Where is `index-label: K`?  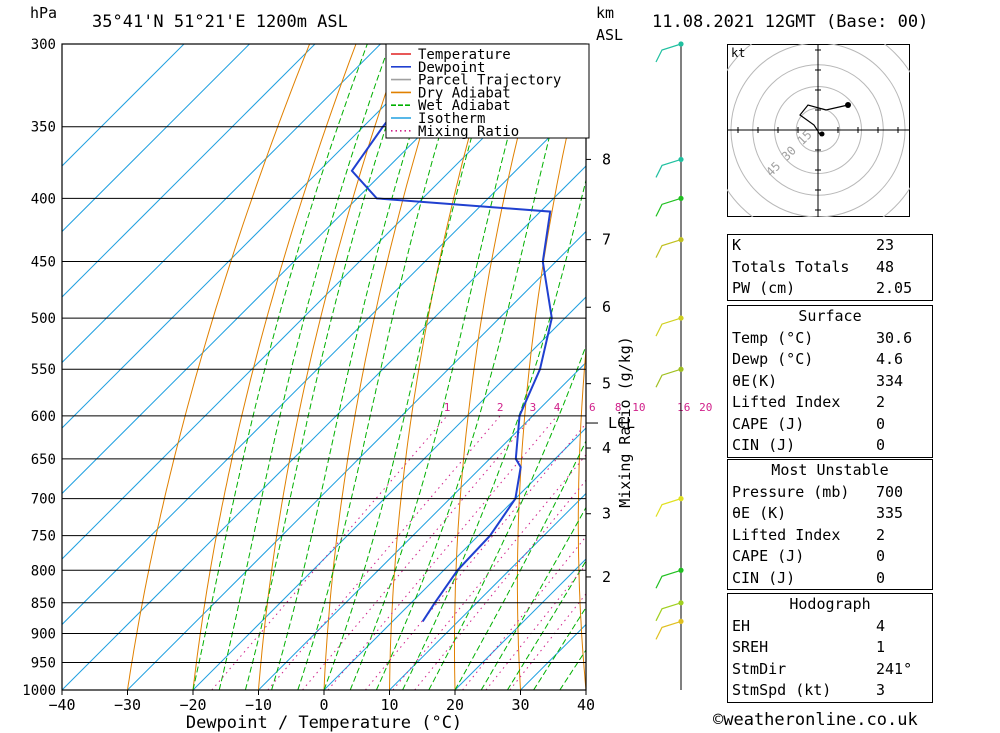
index-label: K is located at coordinates (737, 245).